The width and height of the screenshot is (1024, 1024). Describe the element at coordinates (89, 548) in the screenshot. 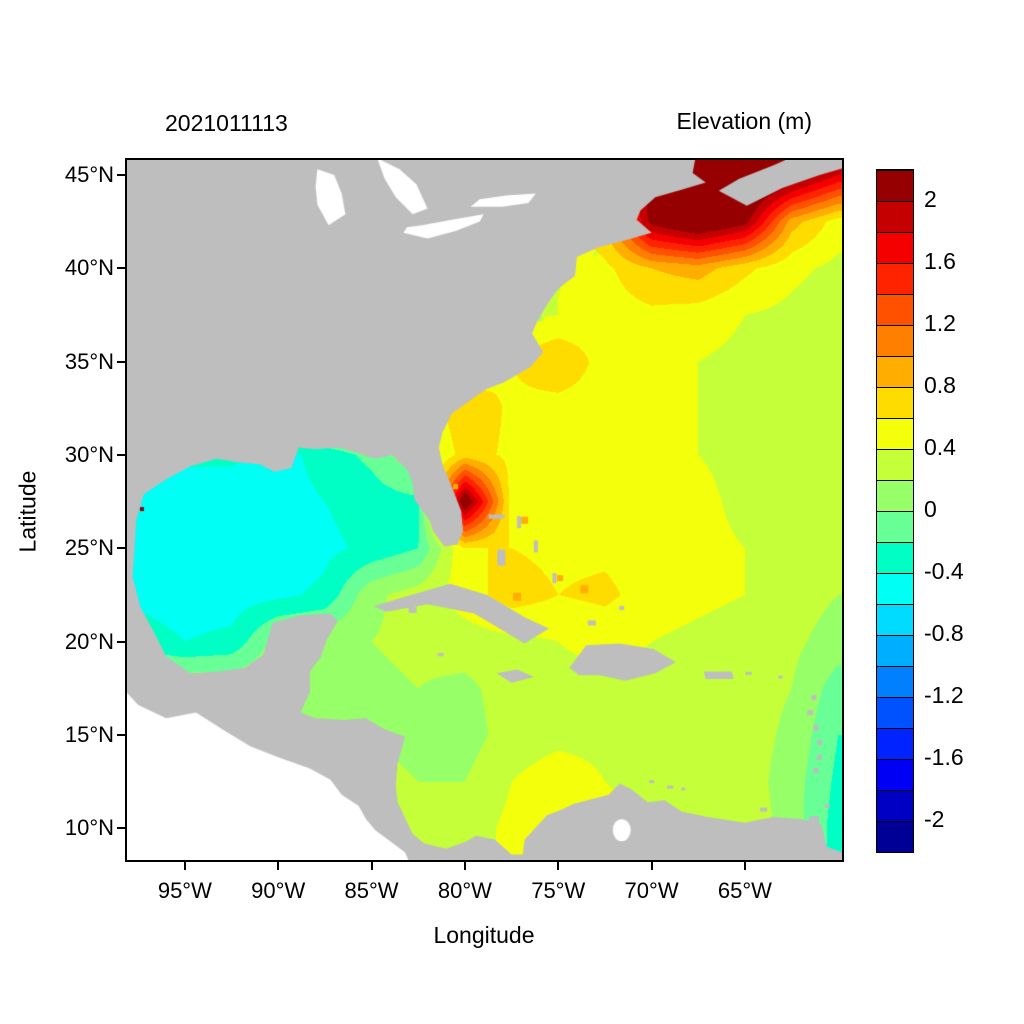

I see `y-tick-label: 25°N` at that location.